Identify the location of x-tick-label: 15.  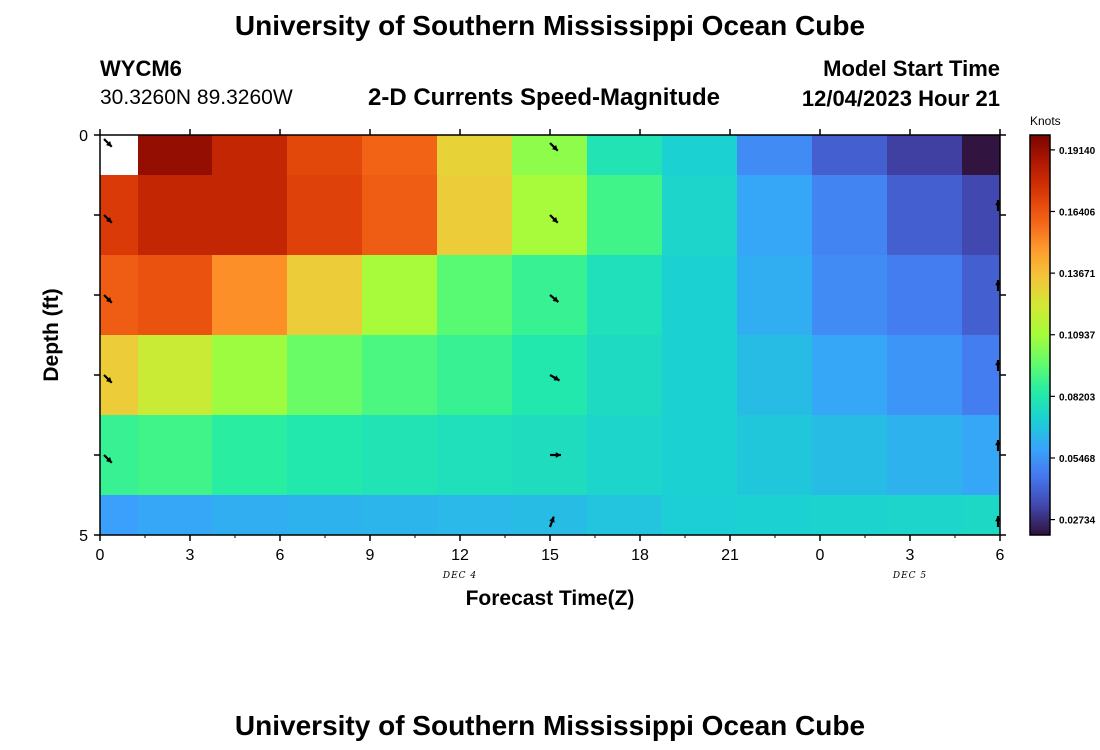
(550, 555).